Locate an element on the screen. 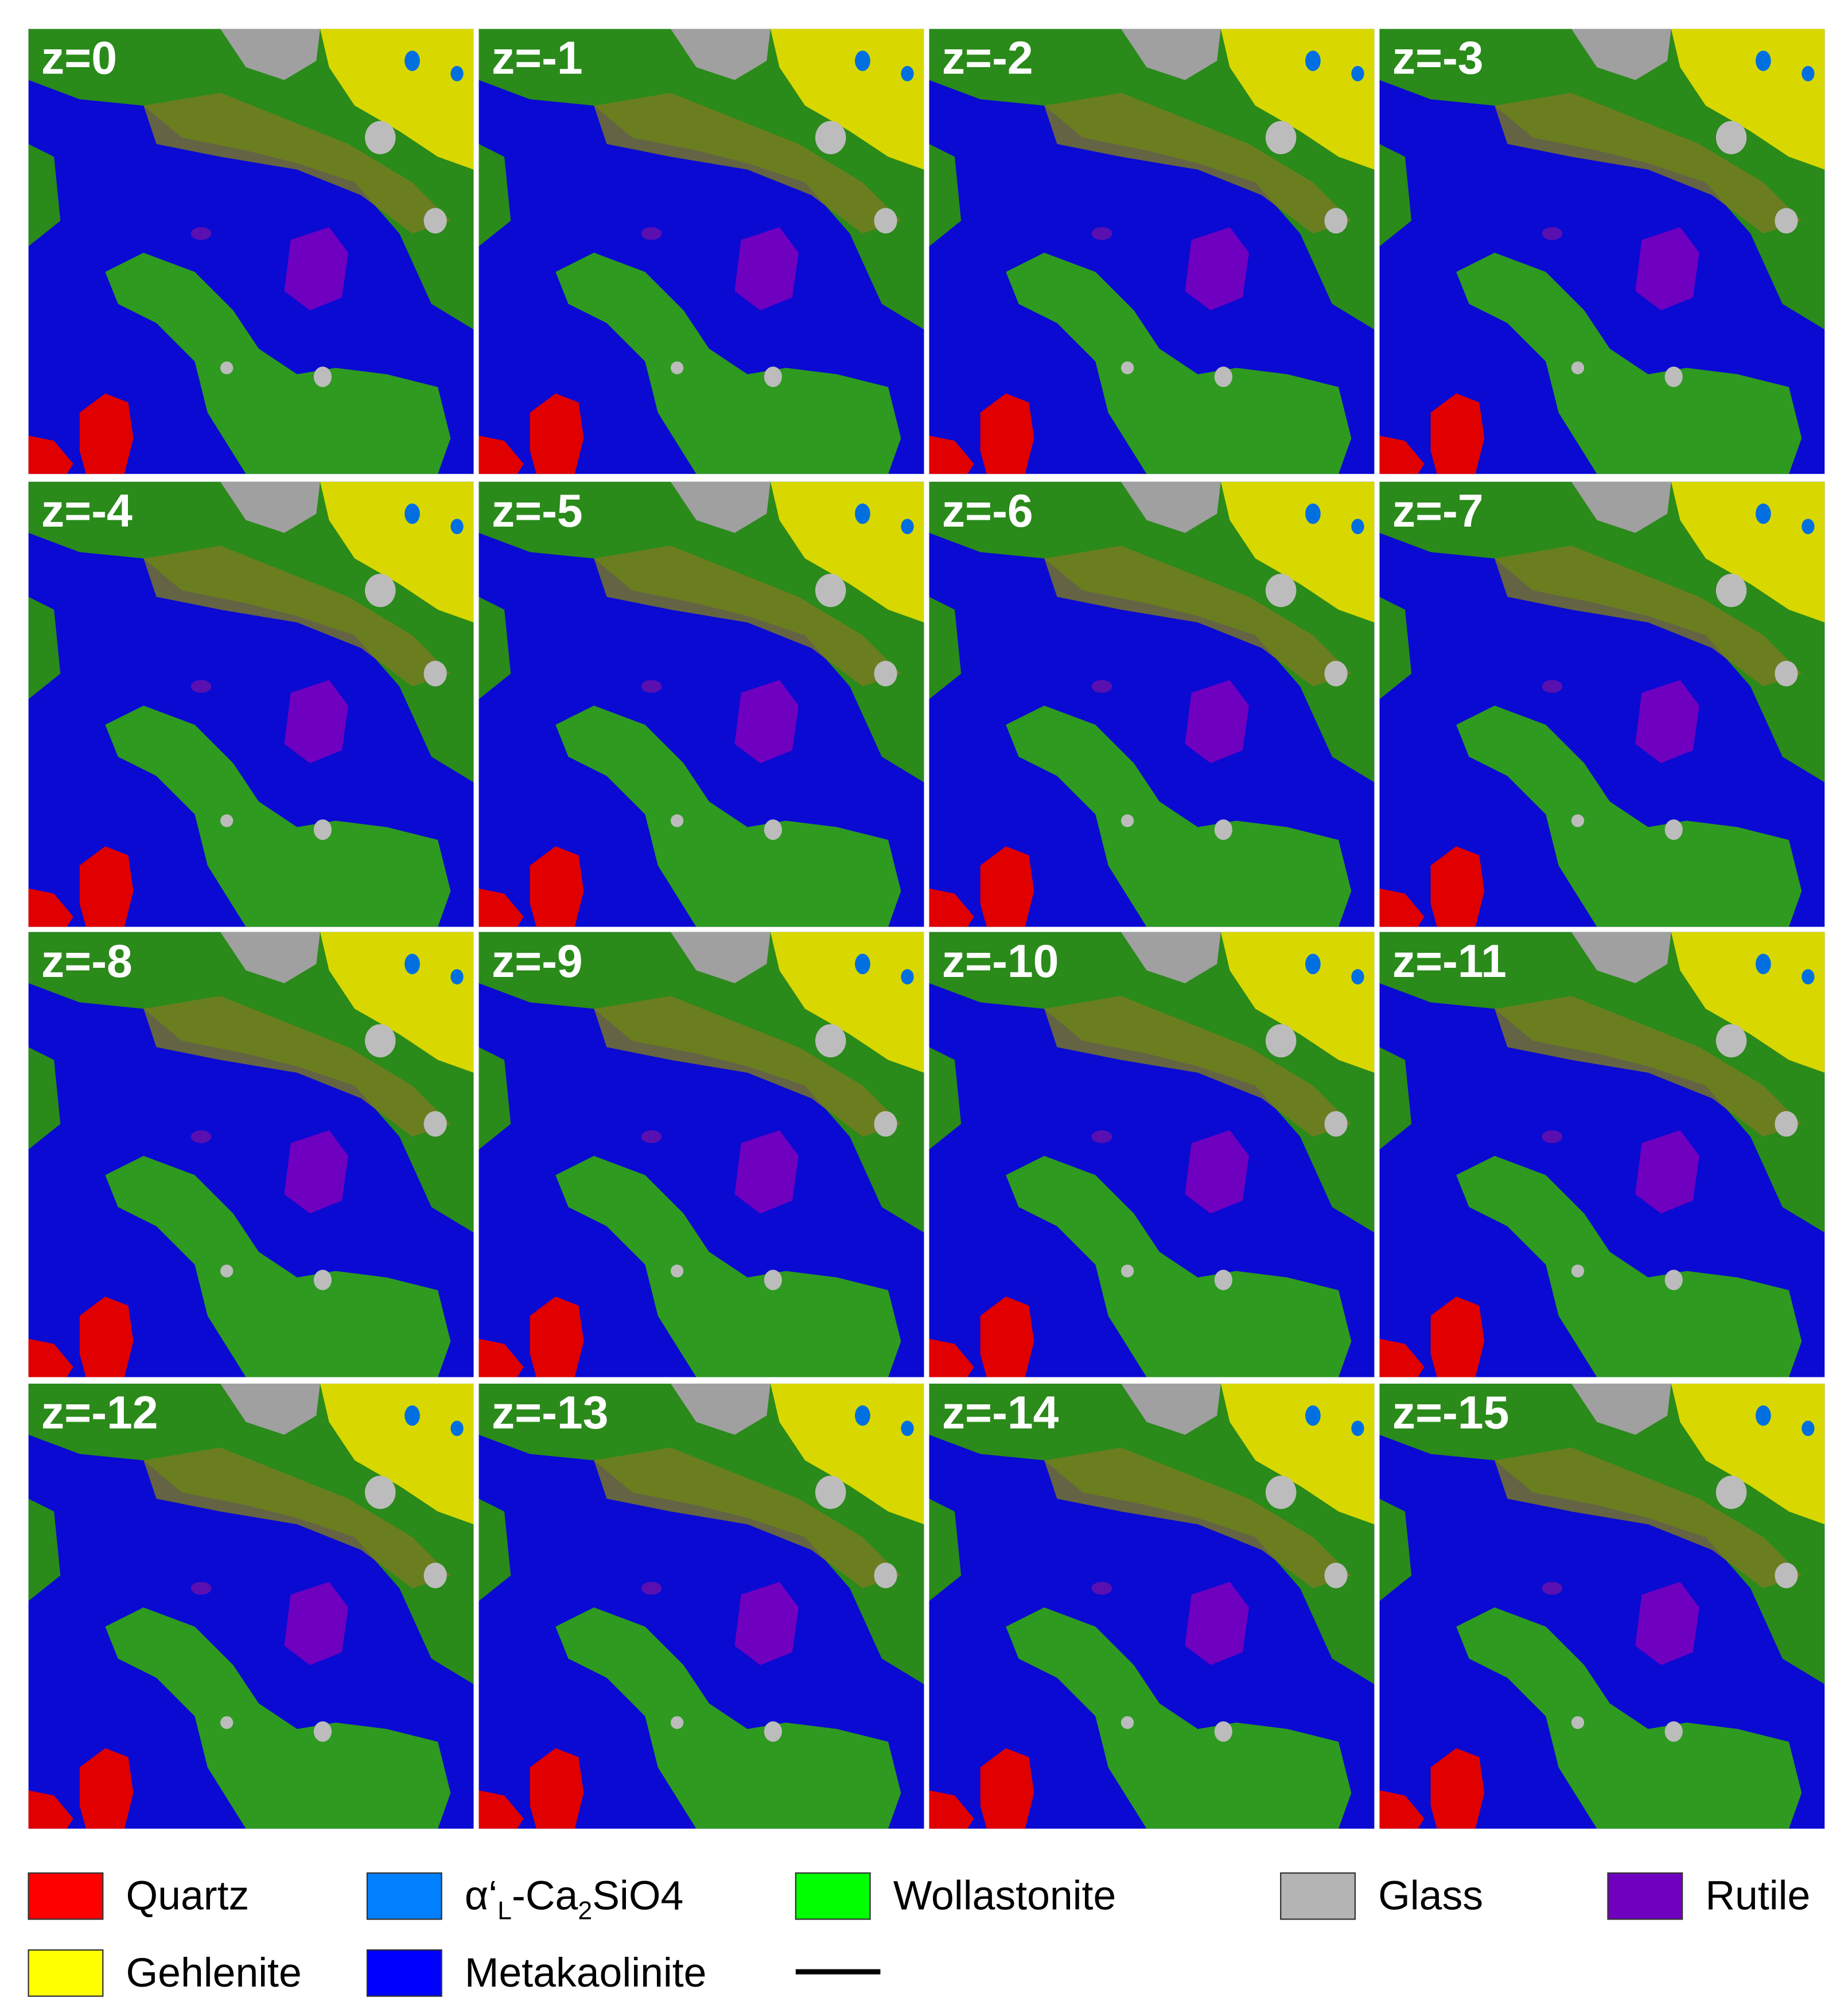  label-part: Glass is located at coordinates (1430, 1896).